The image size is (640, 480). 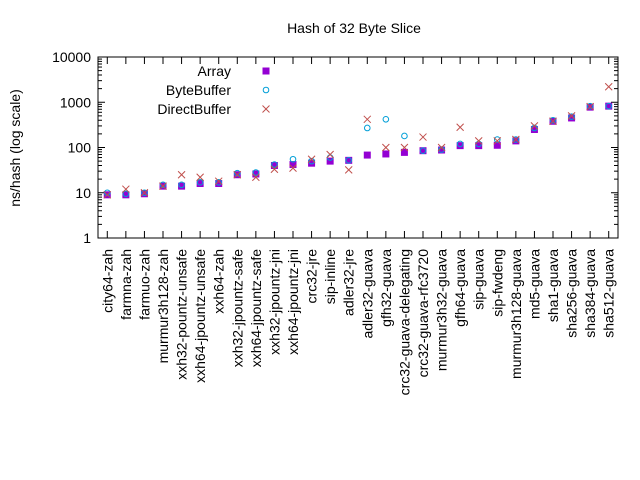 I want to click on x-tick-label: sha256-guava, so click(x=572, y=293).